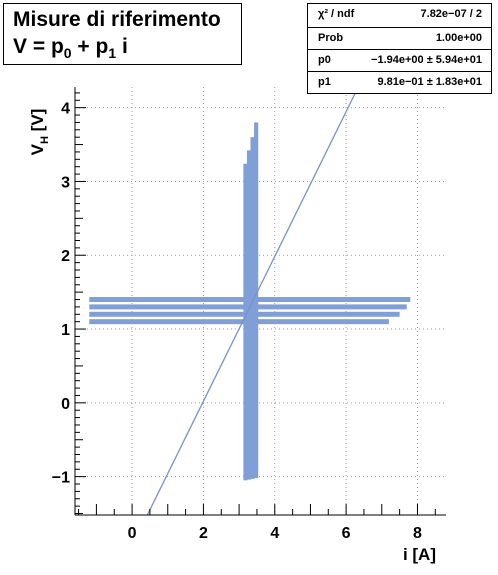  Describe the element at coordinates (61, 478) in the screenshot. I see `y-tick-label: −1` at that location.